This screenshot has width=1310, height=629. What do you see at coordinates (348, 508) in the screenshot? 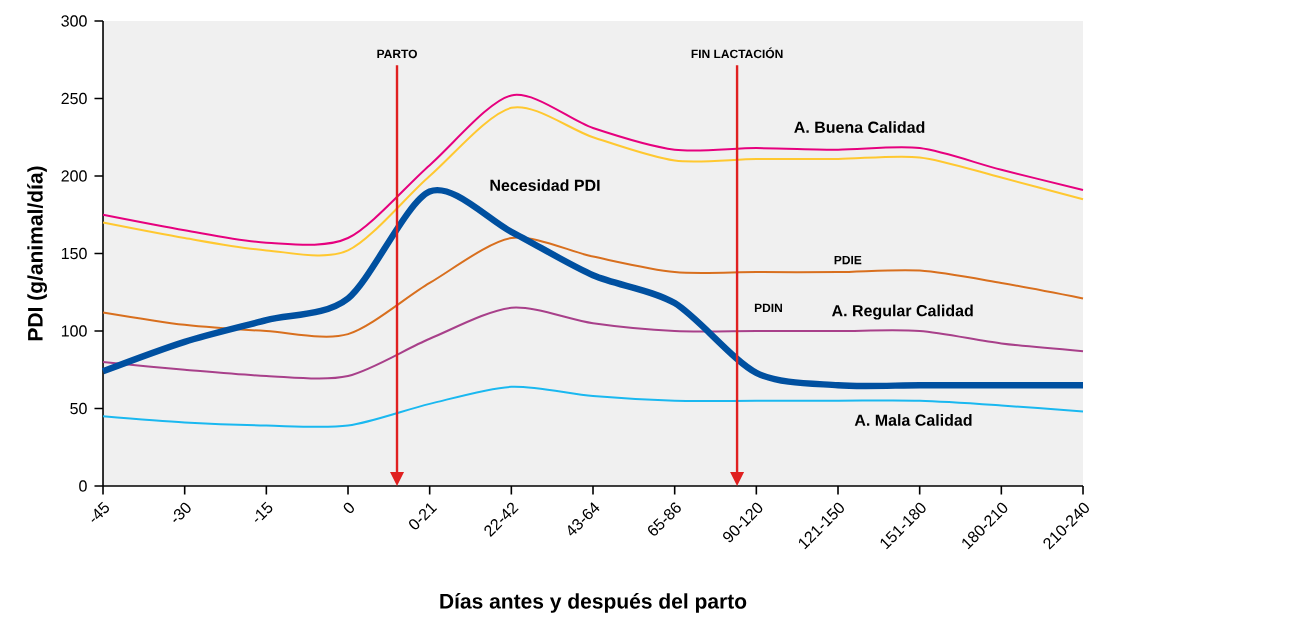
I see `x-tick-label: 0` at bounding box center [348, 508].